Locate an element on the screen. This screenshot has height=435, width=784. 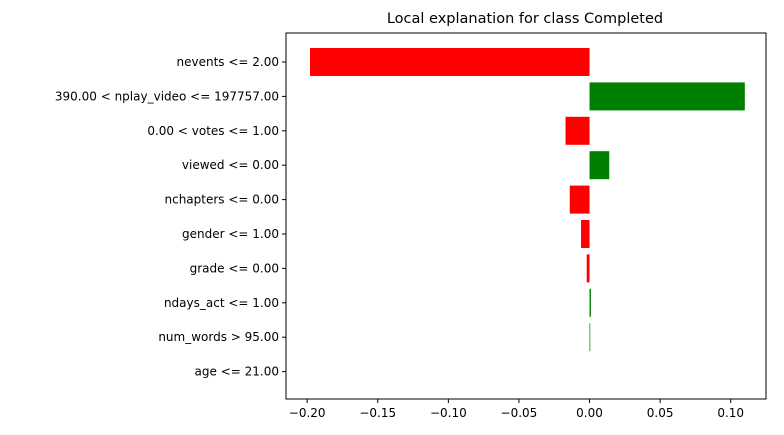
y-tick-label: 390.00 < nplay_video <= 197757.00 is located at coordinates (167, 96).